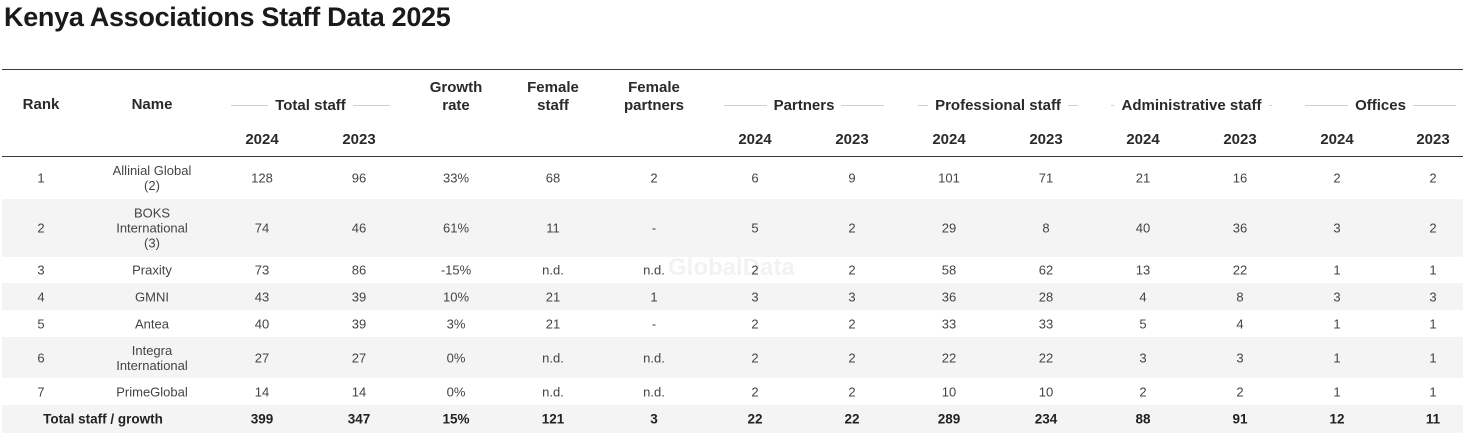 The width and height of the screenshot is (1463, 433). I want to click on cell-name: PrimeGlobal, so click(152, 391).